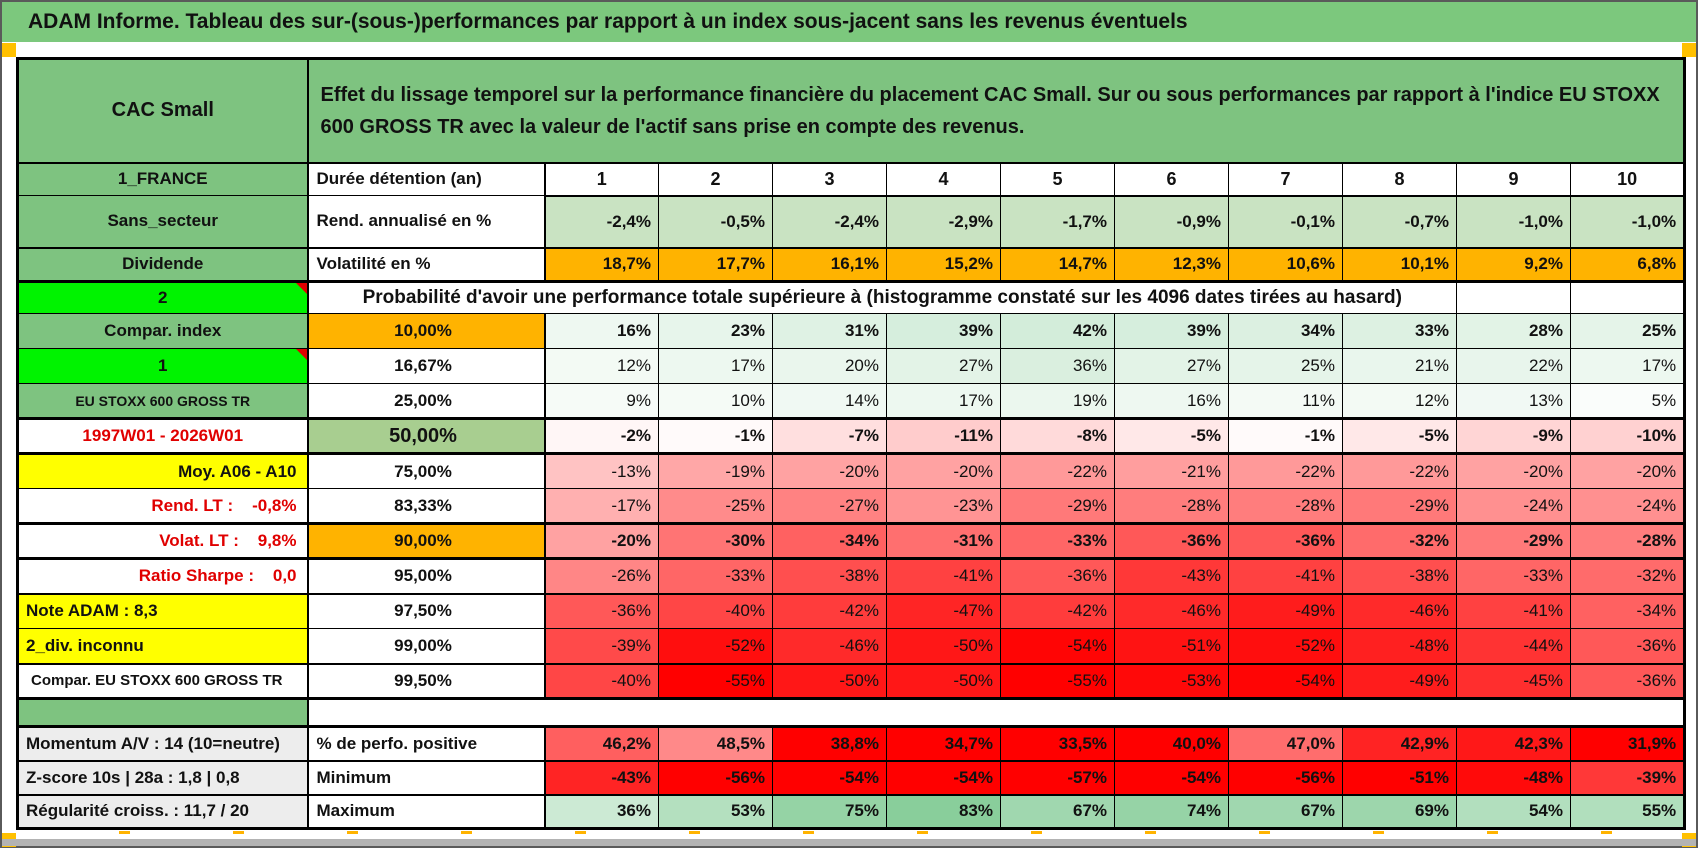 The image size is (1698, 848). What do you see at coordinates (426, 811) in the screenshot?
I see `maximum-label: Maximum` at bounding box center [426, 811].